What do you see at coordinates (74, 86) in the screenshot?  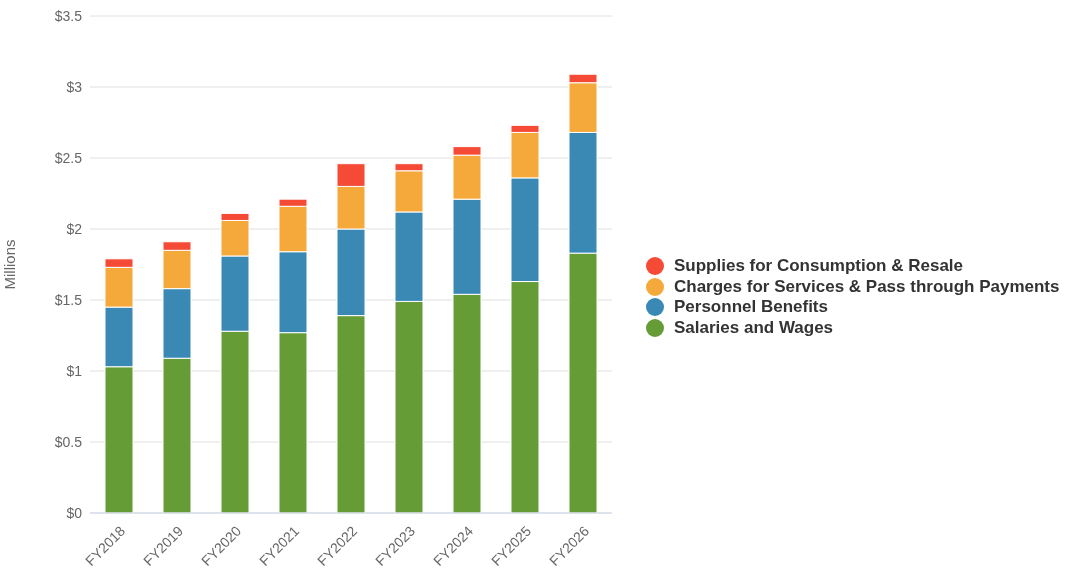 I see `y-tick-label: $3` at bounding box center [74, 86].